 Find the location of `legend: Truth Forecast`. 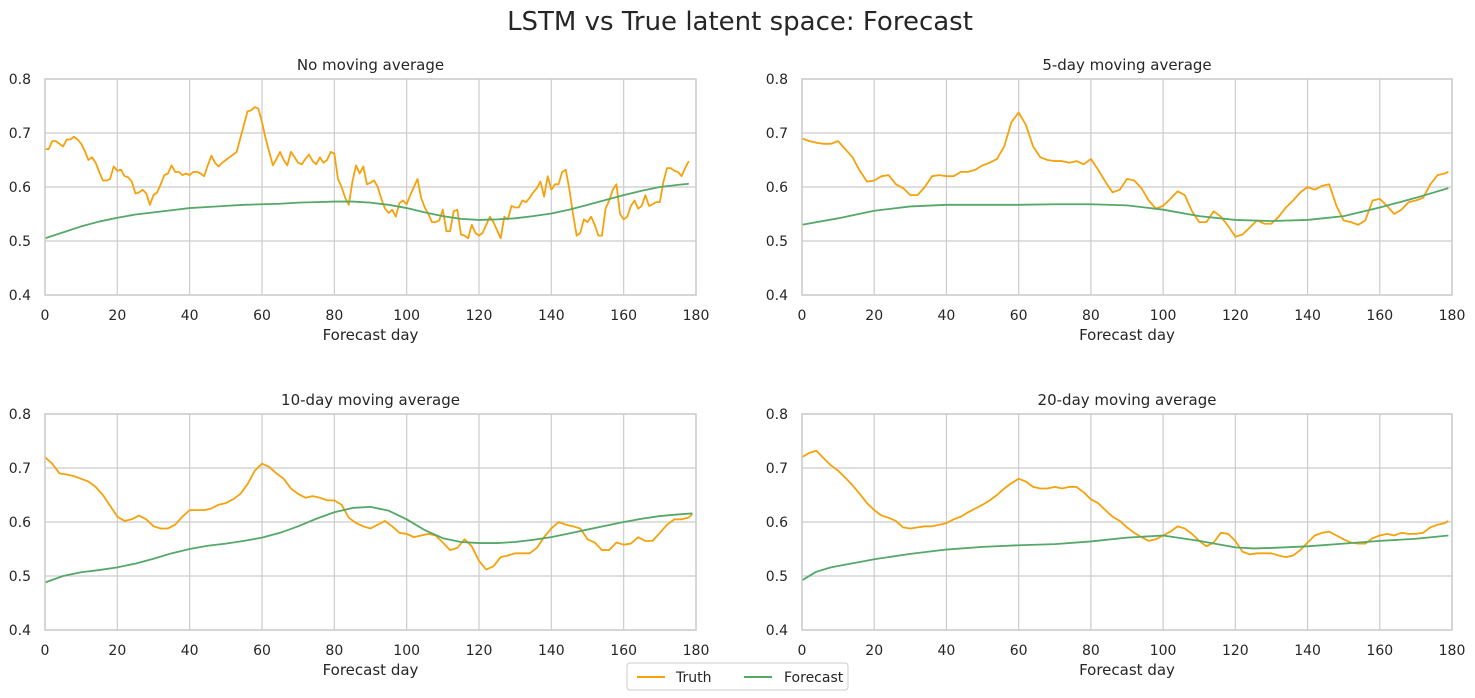

legend: Truth Forecast is located at coordinates (737, 676).